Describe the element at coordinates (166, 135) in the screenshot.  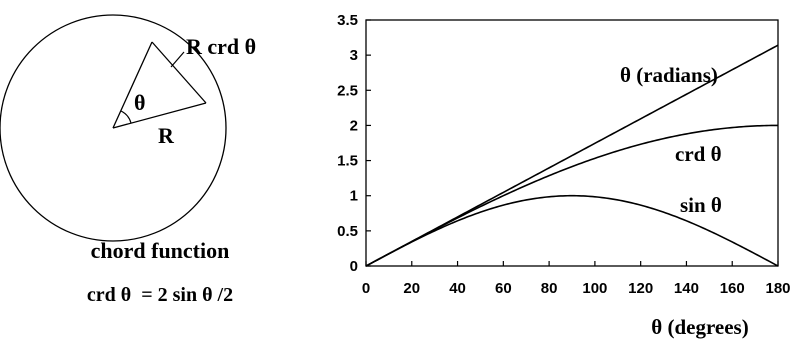
I see `radius-label: R` at that location.